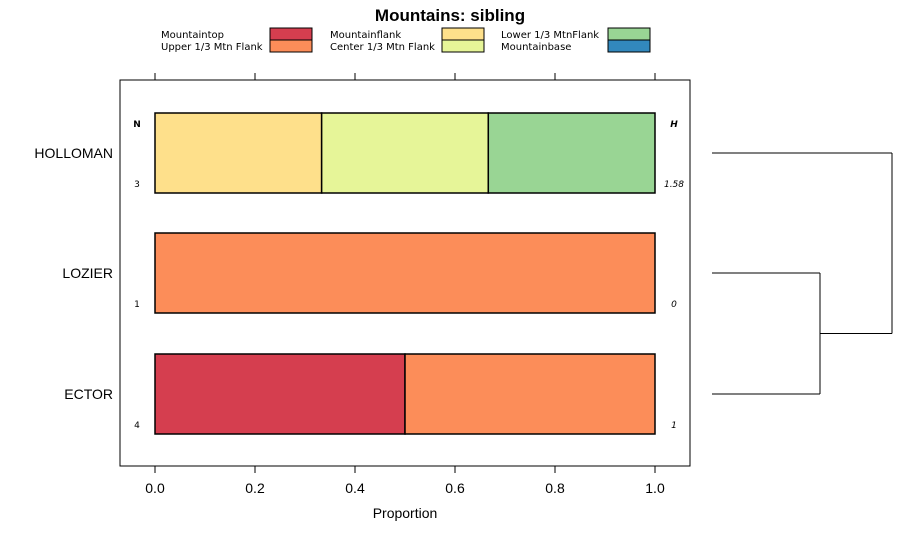 This screenshot has height=540, width=900. What do you see at coordinates (355, 488) in the screenshot?
I see `x-tick-label-0-4: 0.4` at bounding box center [355, 488].